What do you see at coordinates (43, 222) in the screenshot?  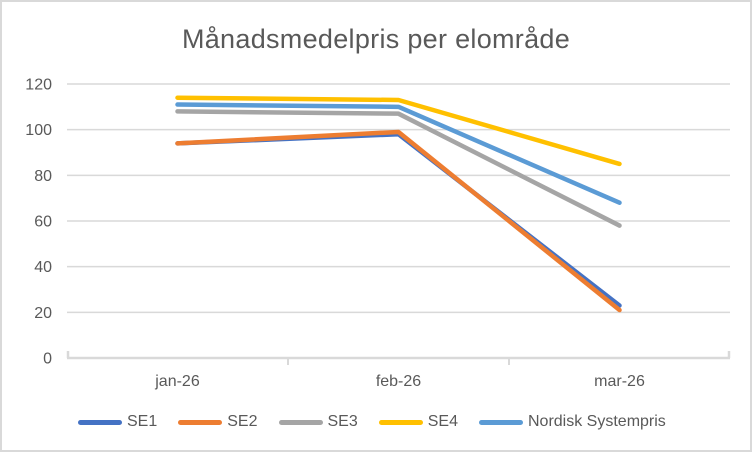 I see `y-tick-label: 60` at bounding box center [43, 222].